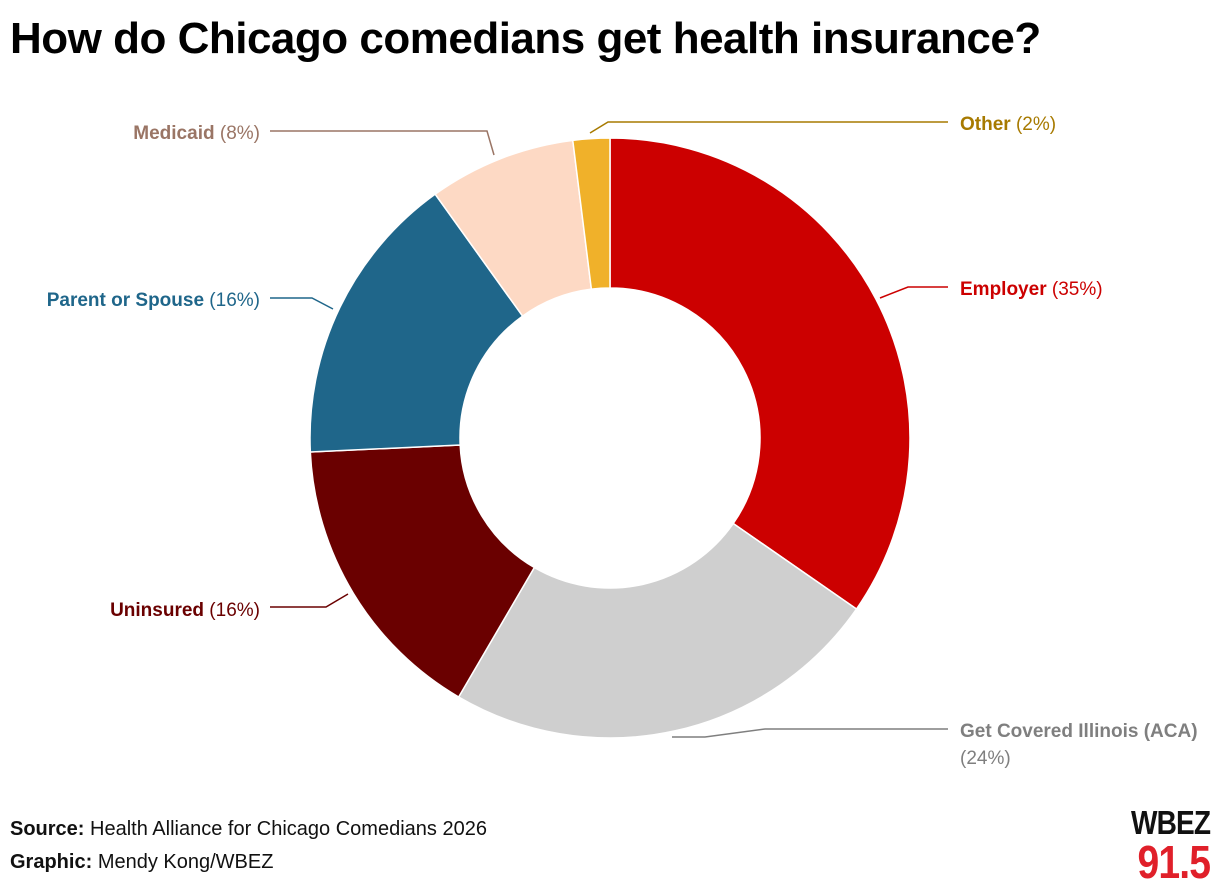 This screenshot has width=1220, height=888. What do you see at coordinates (185, 862) in the screenshot?
I see `graphic-text: Mendy Kong/WBEZ` at bounding box center [185, 862].